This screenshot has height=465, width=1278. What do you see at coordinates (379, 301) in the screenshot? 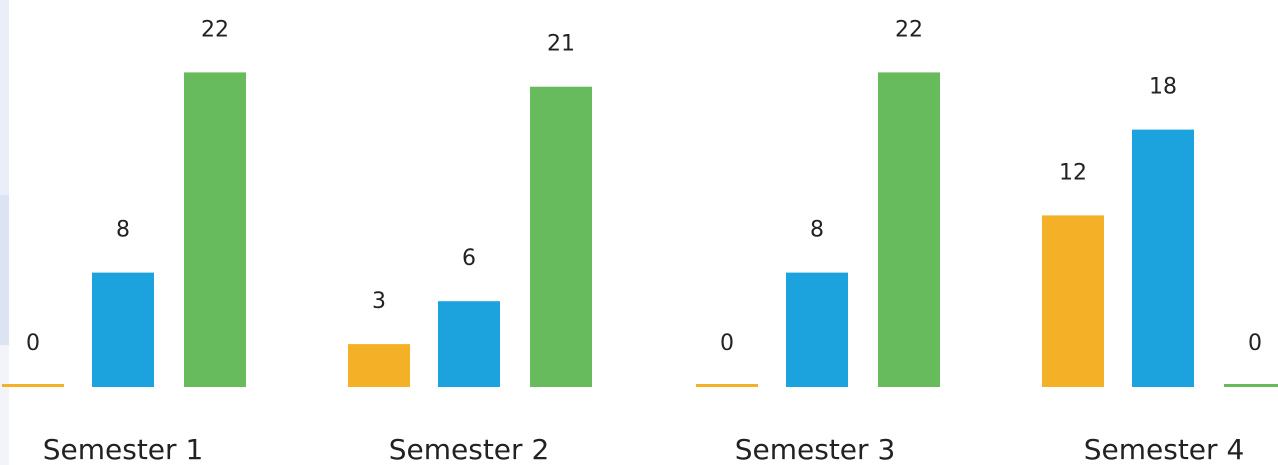
I see `bar-value-label: 3` at bounding box center [379, 301].